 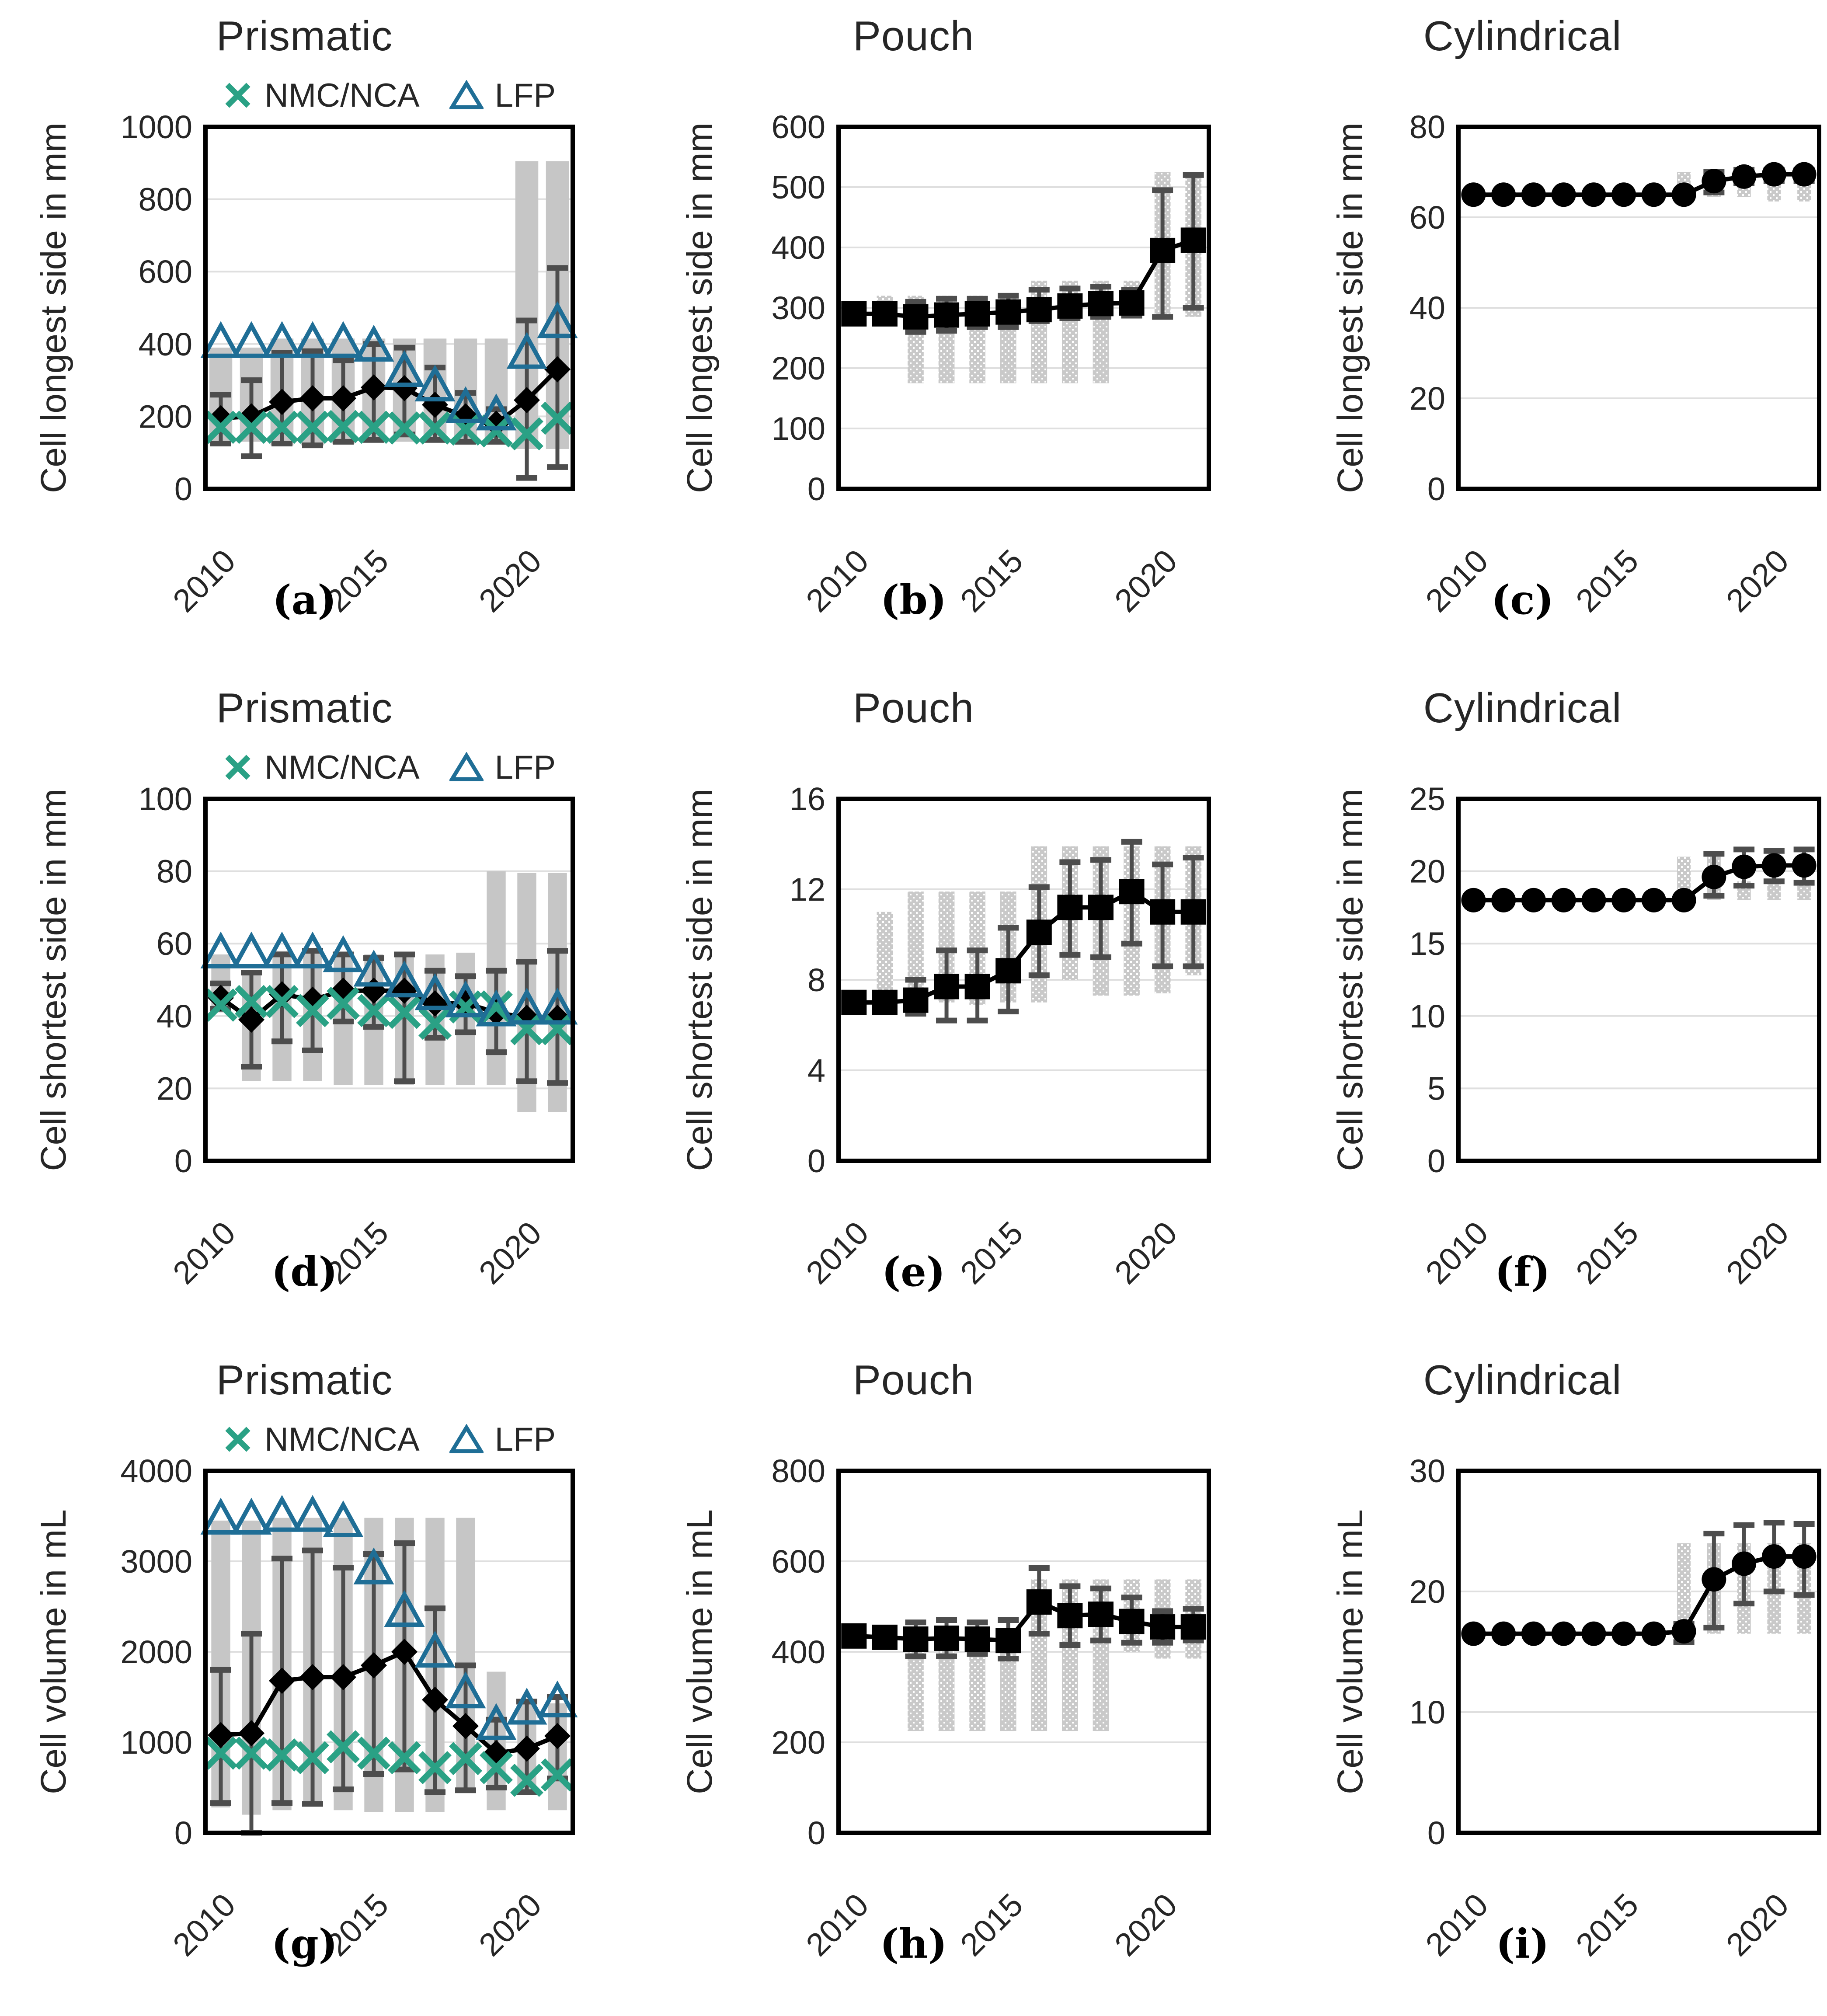 What do you see at coordinates (238, 1439) in the screenshot?
I see `nmc-x-icon` at bounding box center [238, 1439].